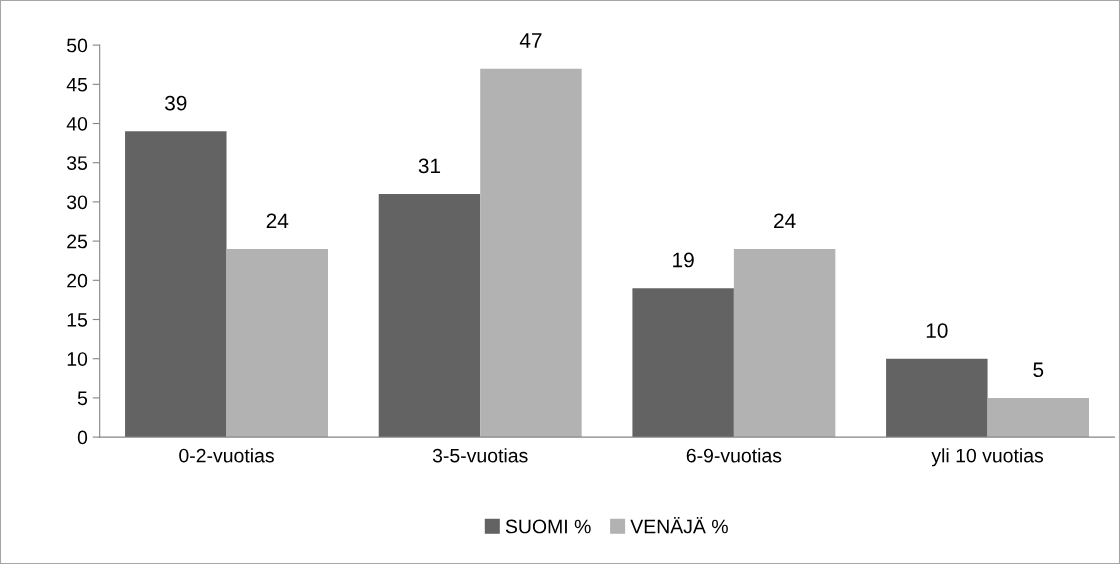  I want to click on data-label: 39, so click(175, 103).